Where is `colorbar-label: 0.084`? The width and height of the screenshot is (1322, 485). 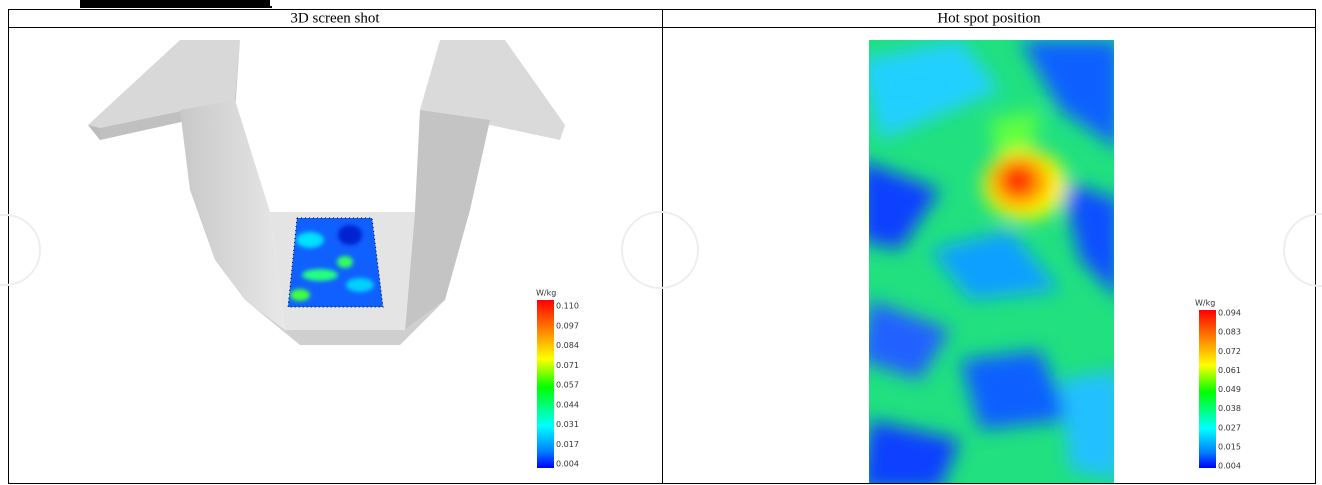
colorbar-label: 0.084 is located at coordinates (567, 345).